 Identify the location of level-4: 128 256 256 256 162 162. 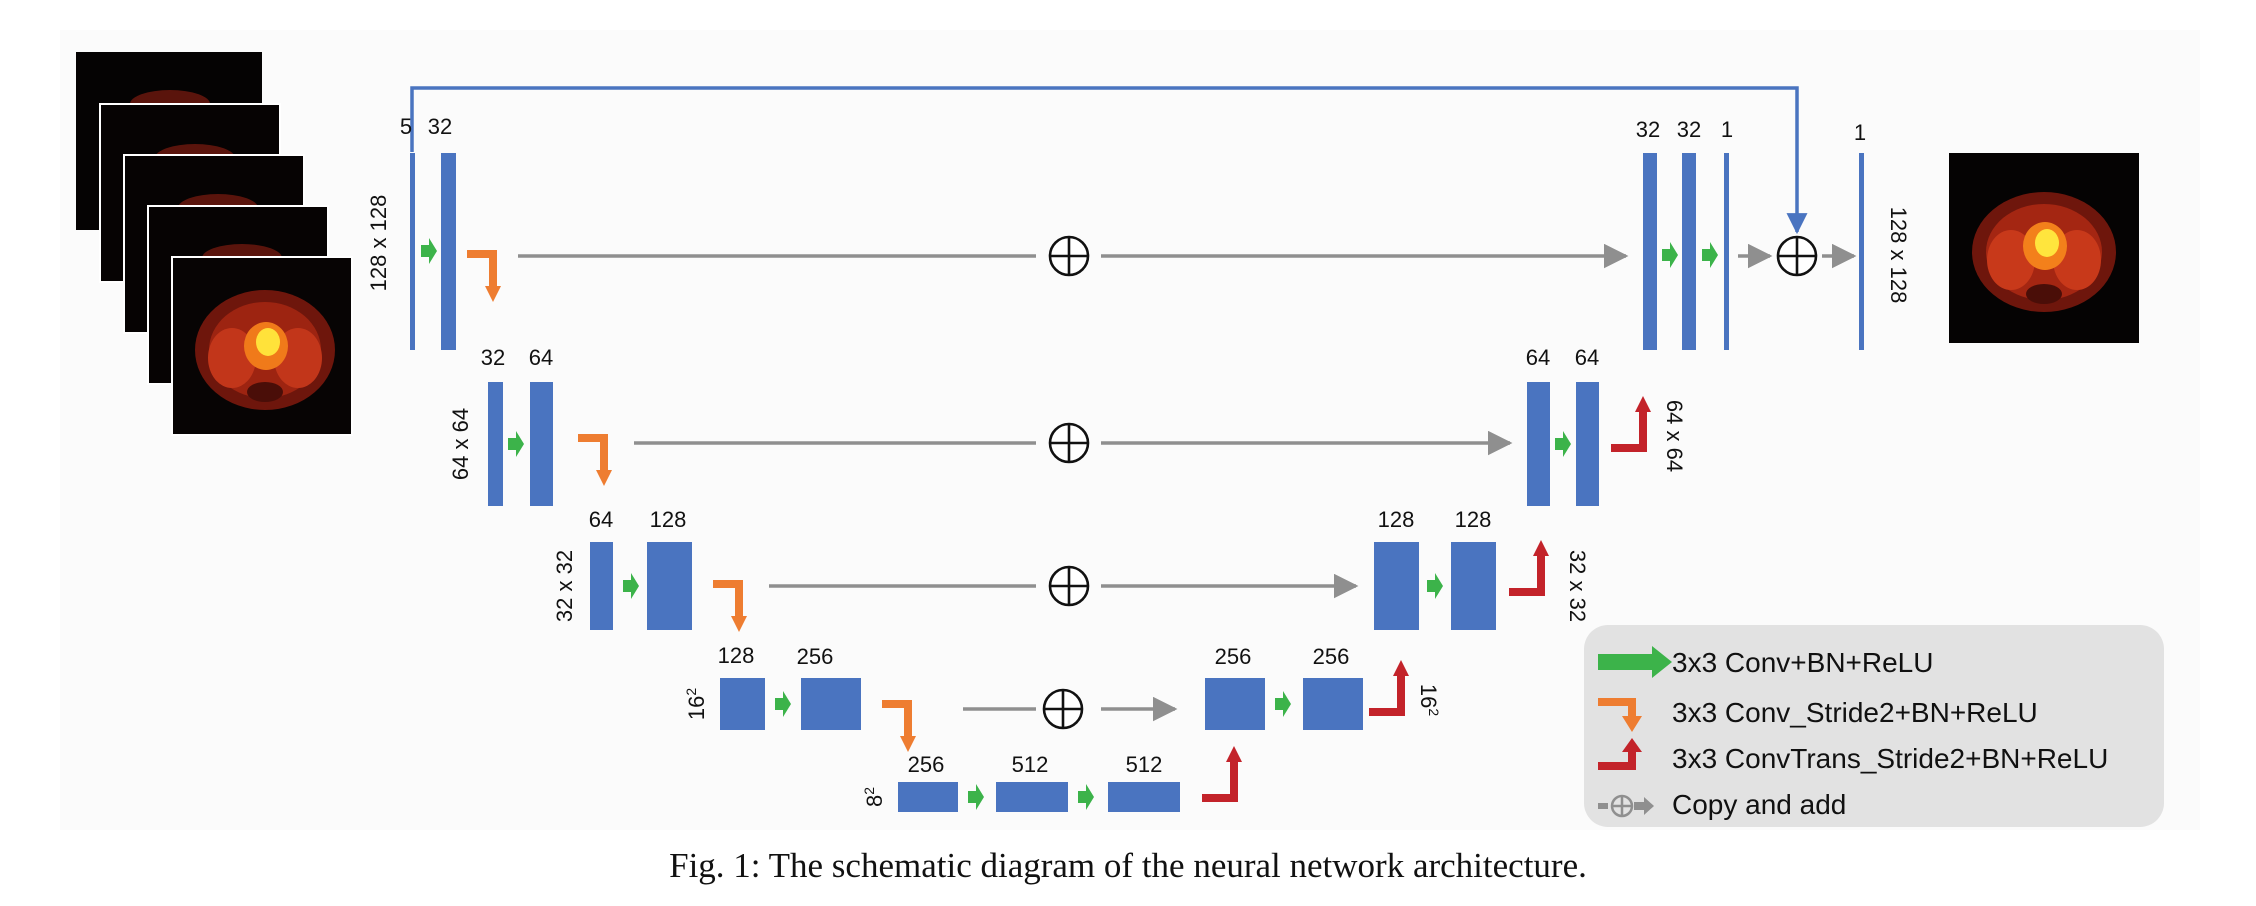
(1062, 697).